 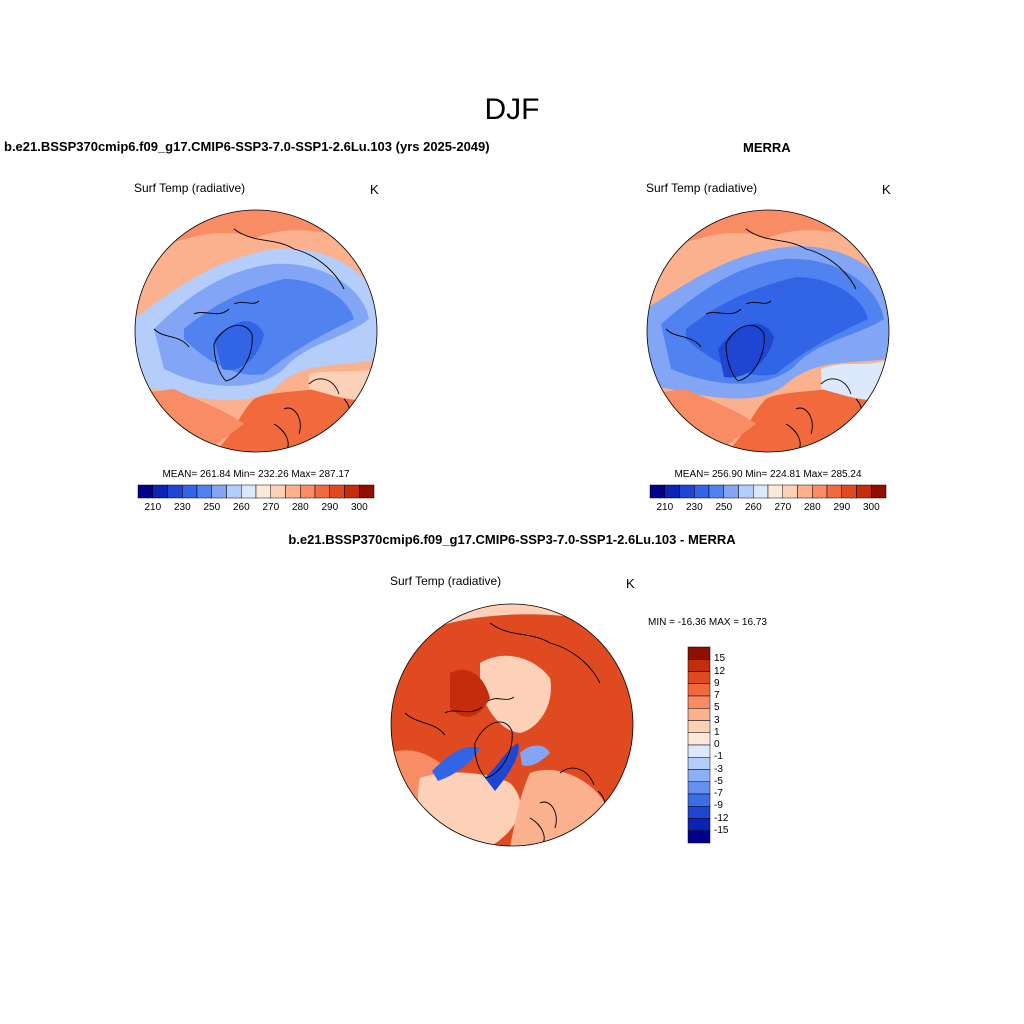 What do you see at coordinates (767, 147) in the screenshot?
I see `obs-panel-title: MERRA` at bounding box center [767, 147].